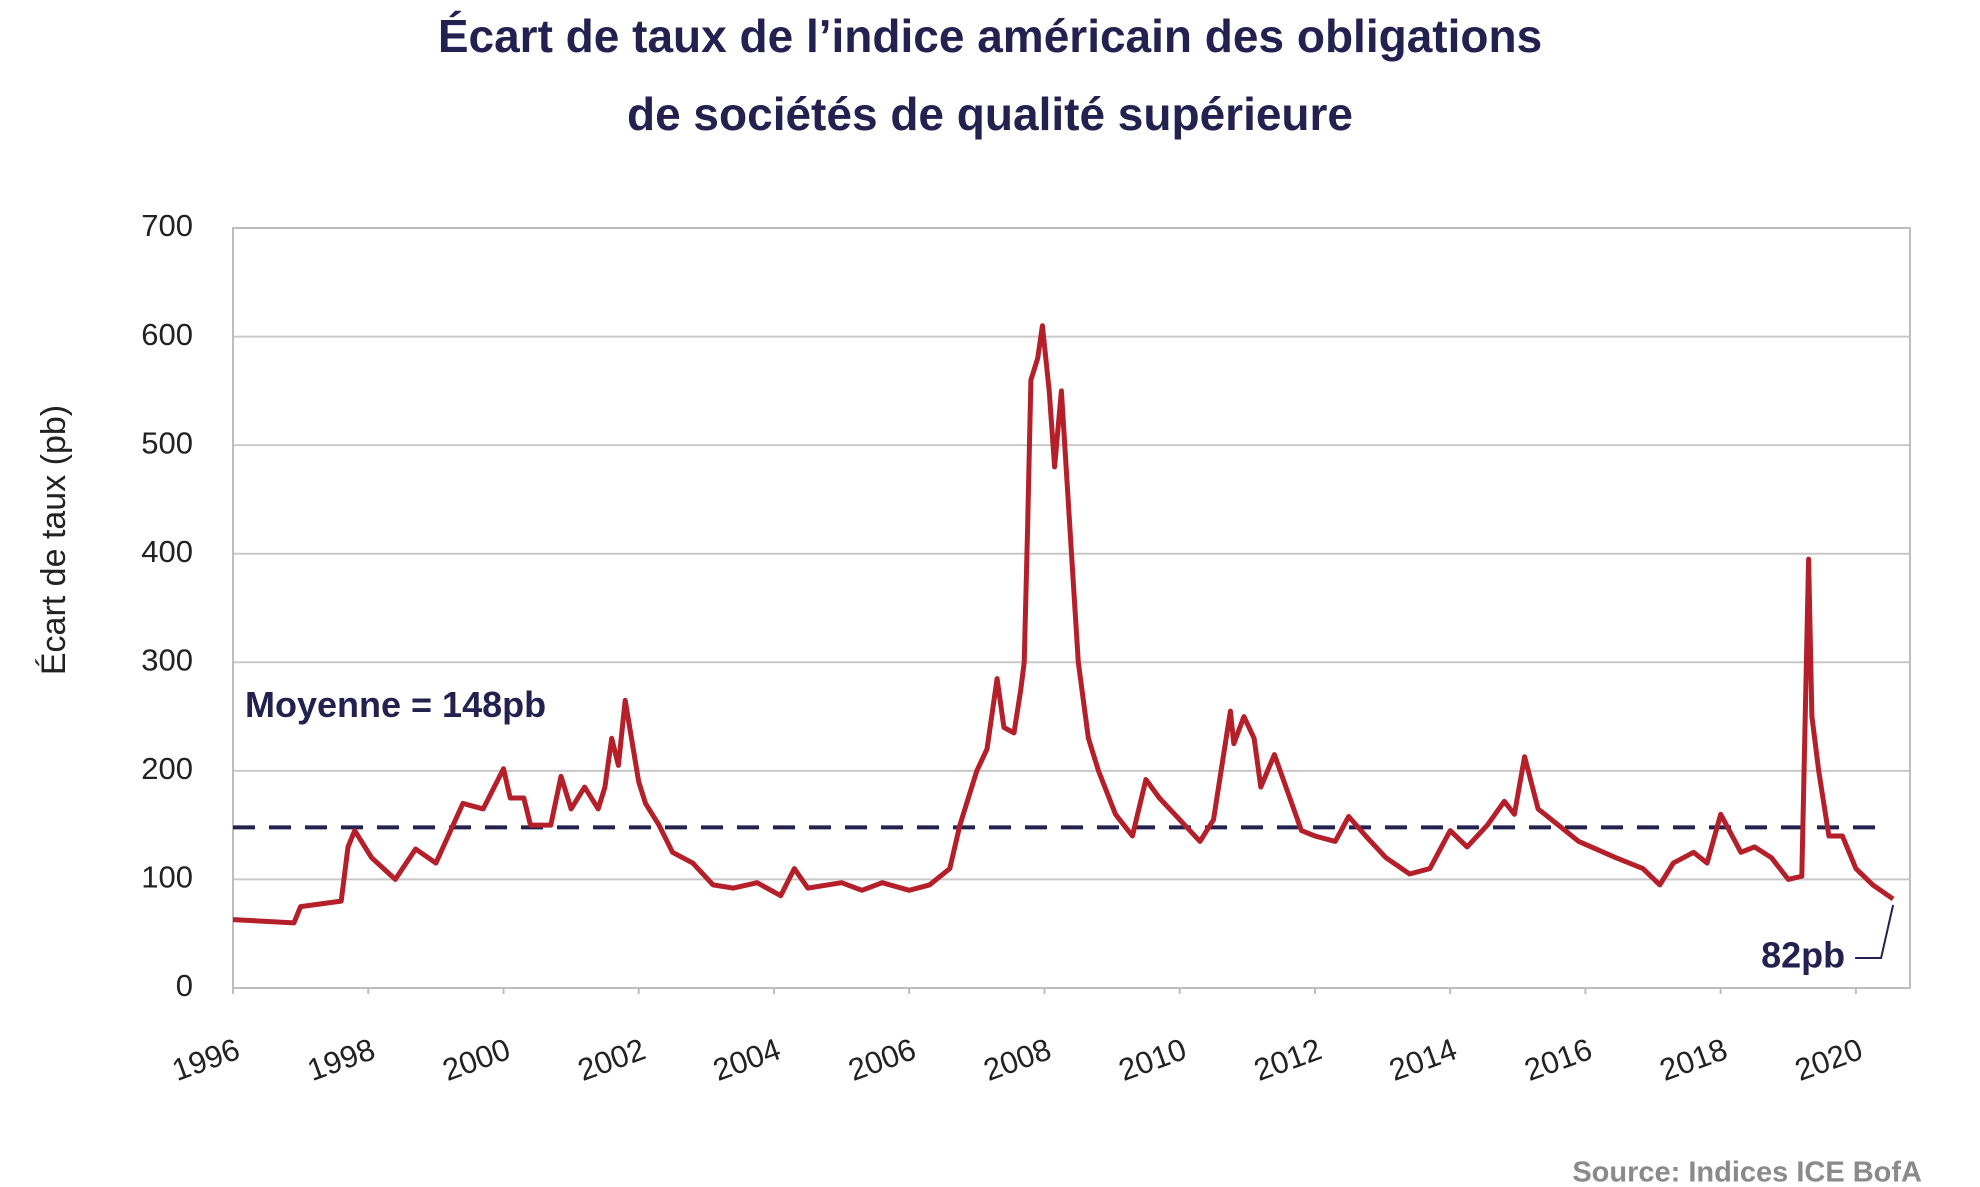 The image size is (1980, 1187). Describe the element at coordinates (184, 985) in the screenshot. I see `y-tick-label: 0` at that location.